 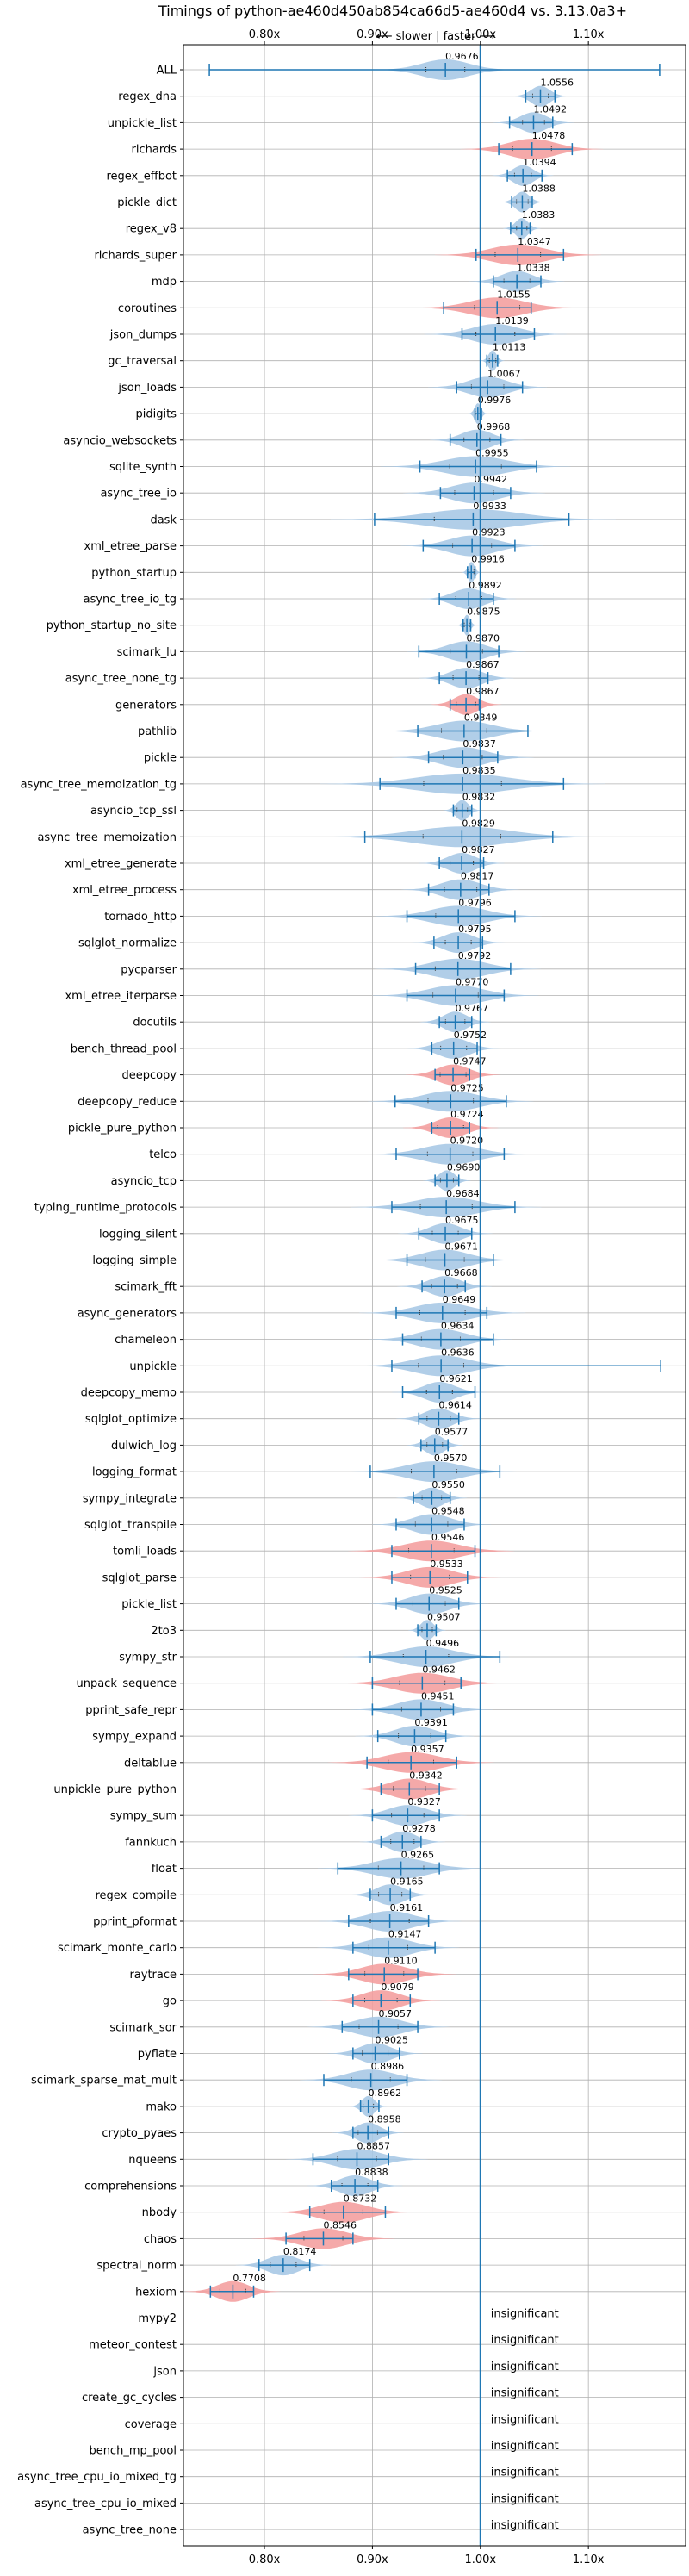 I want to click on benchmark-label: pathlib, so click(x=157, y=732).